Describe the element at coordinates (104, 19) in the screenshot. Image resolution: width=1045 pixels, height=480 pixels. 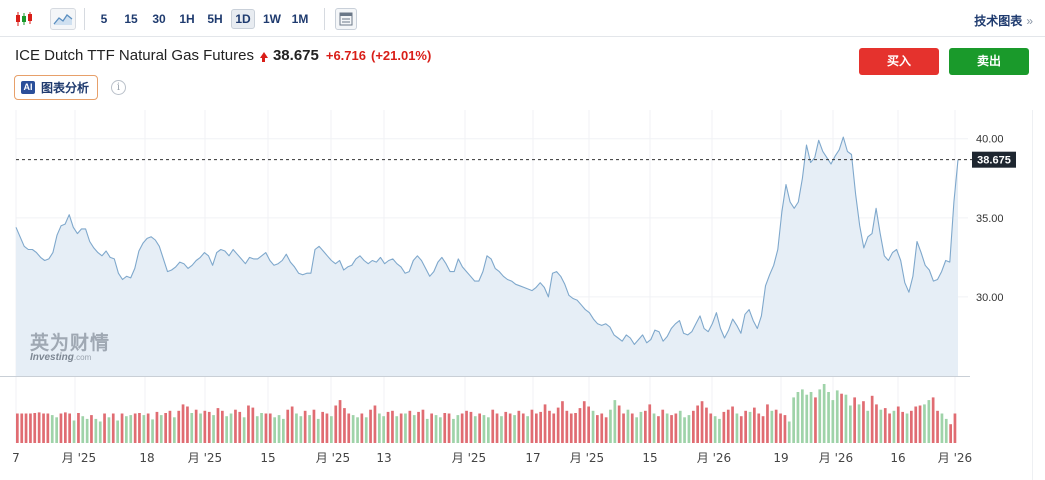
I see `interval-5: 5` at that location.